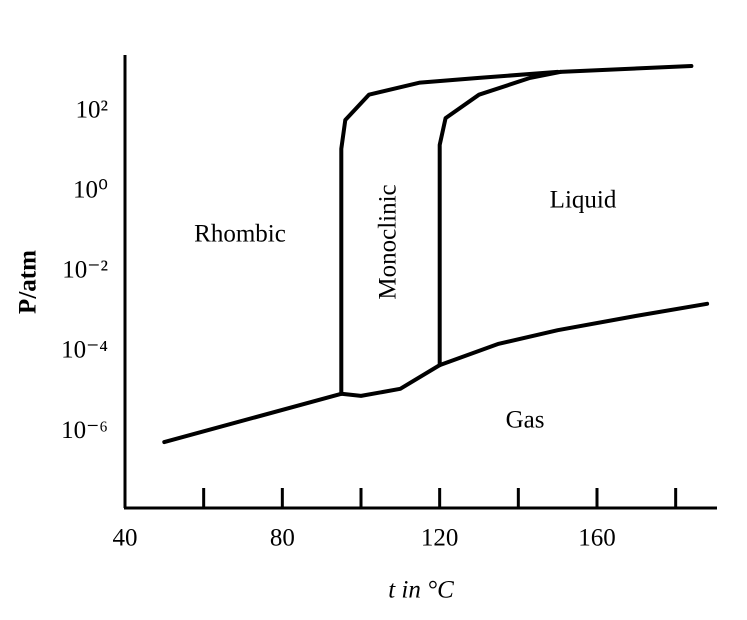 Image resolution: width=747 pixels, height=620 pixels. Describe the element at coordinates (440, 538) in the screenshot. I see `x-tick-label: 120` at that location.